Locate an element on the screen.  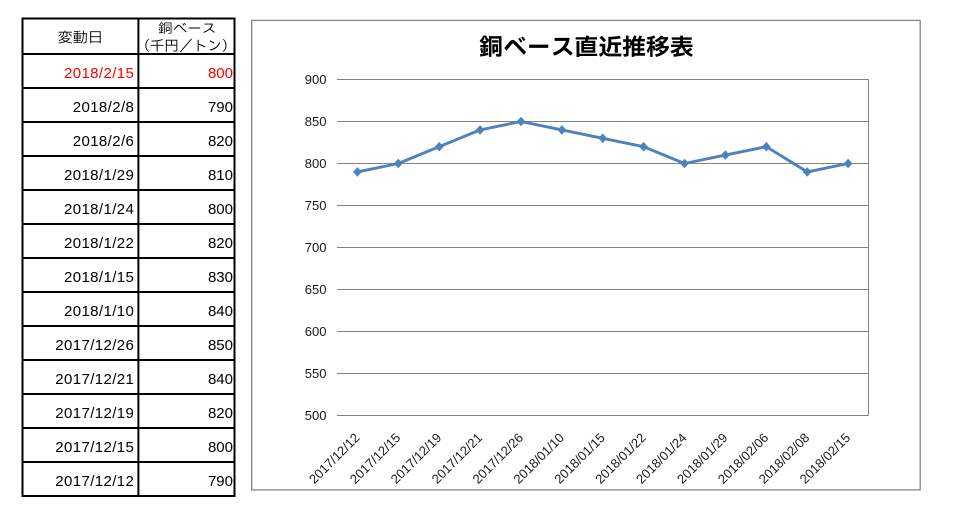
svg-text: 810 is located at coordinates (220, 175).